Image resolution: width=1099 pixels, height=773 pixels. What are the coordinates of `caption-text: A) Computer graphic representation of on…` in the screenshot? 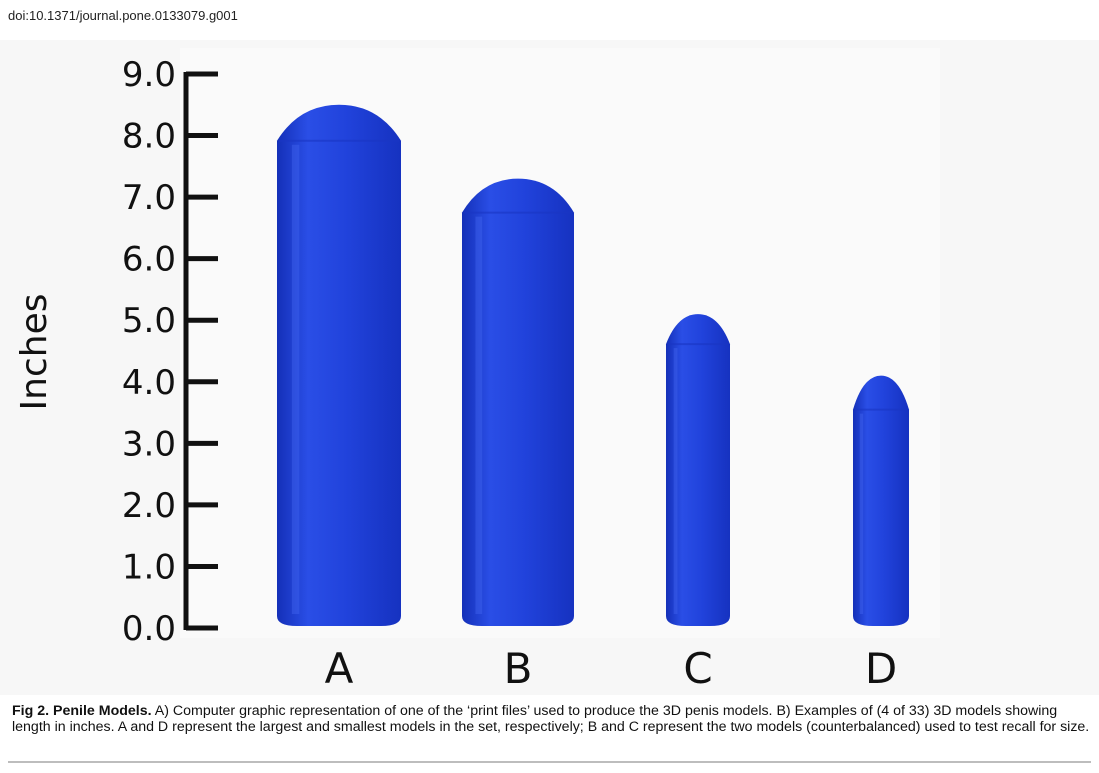 It's located at (551, 719).